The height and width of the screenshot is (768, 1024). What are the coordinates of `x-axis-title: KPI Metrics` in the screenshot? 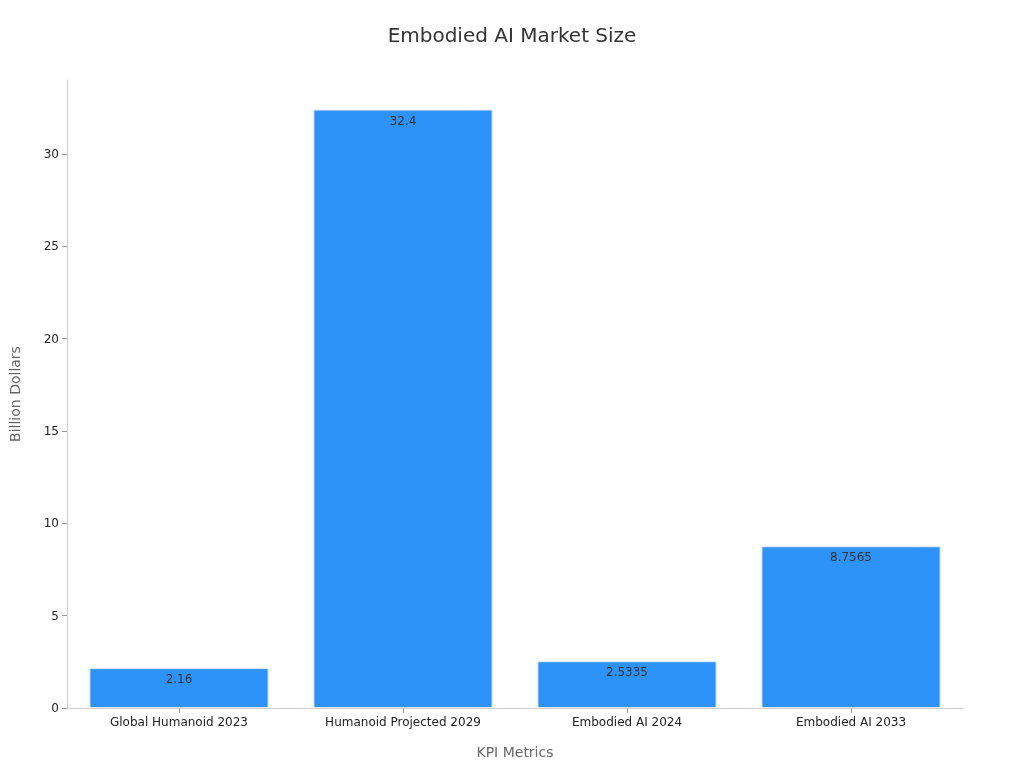 It's located at (515, 752).